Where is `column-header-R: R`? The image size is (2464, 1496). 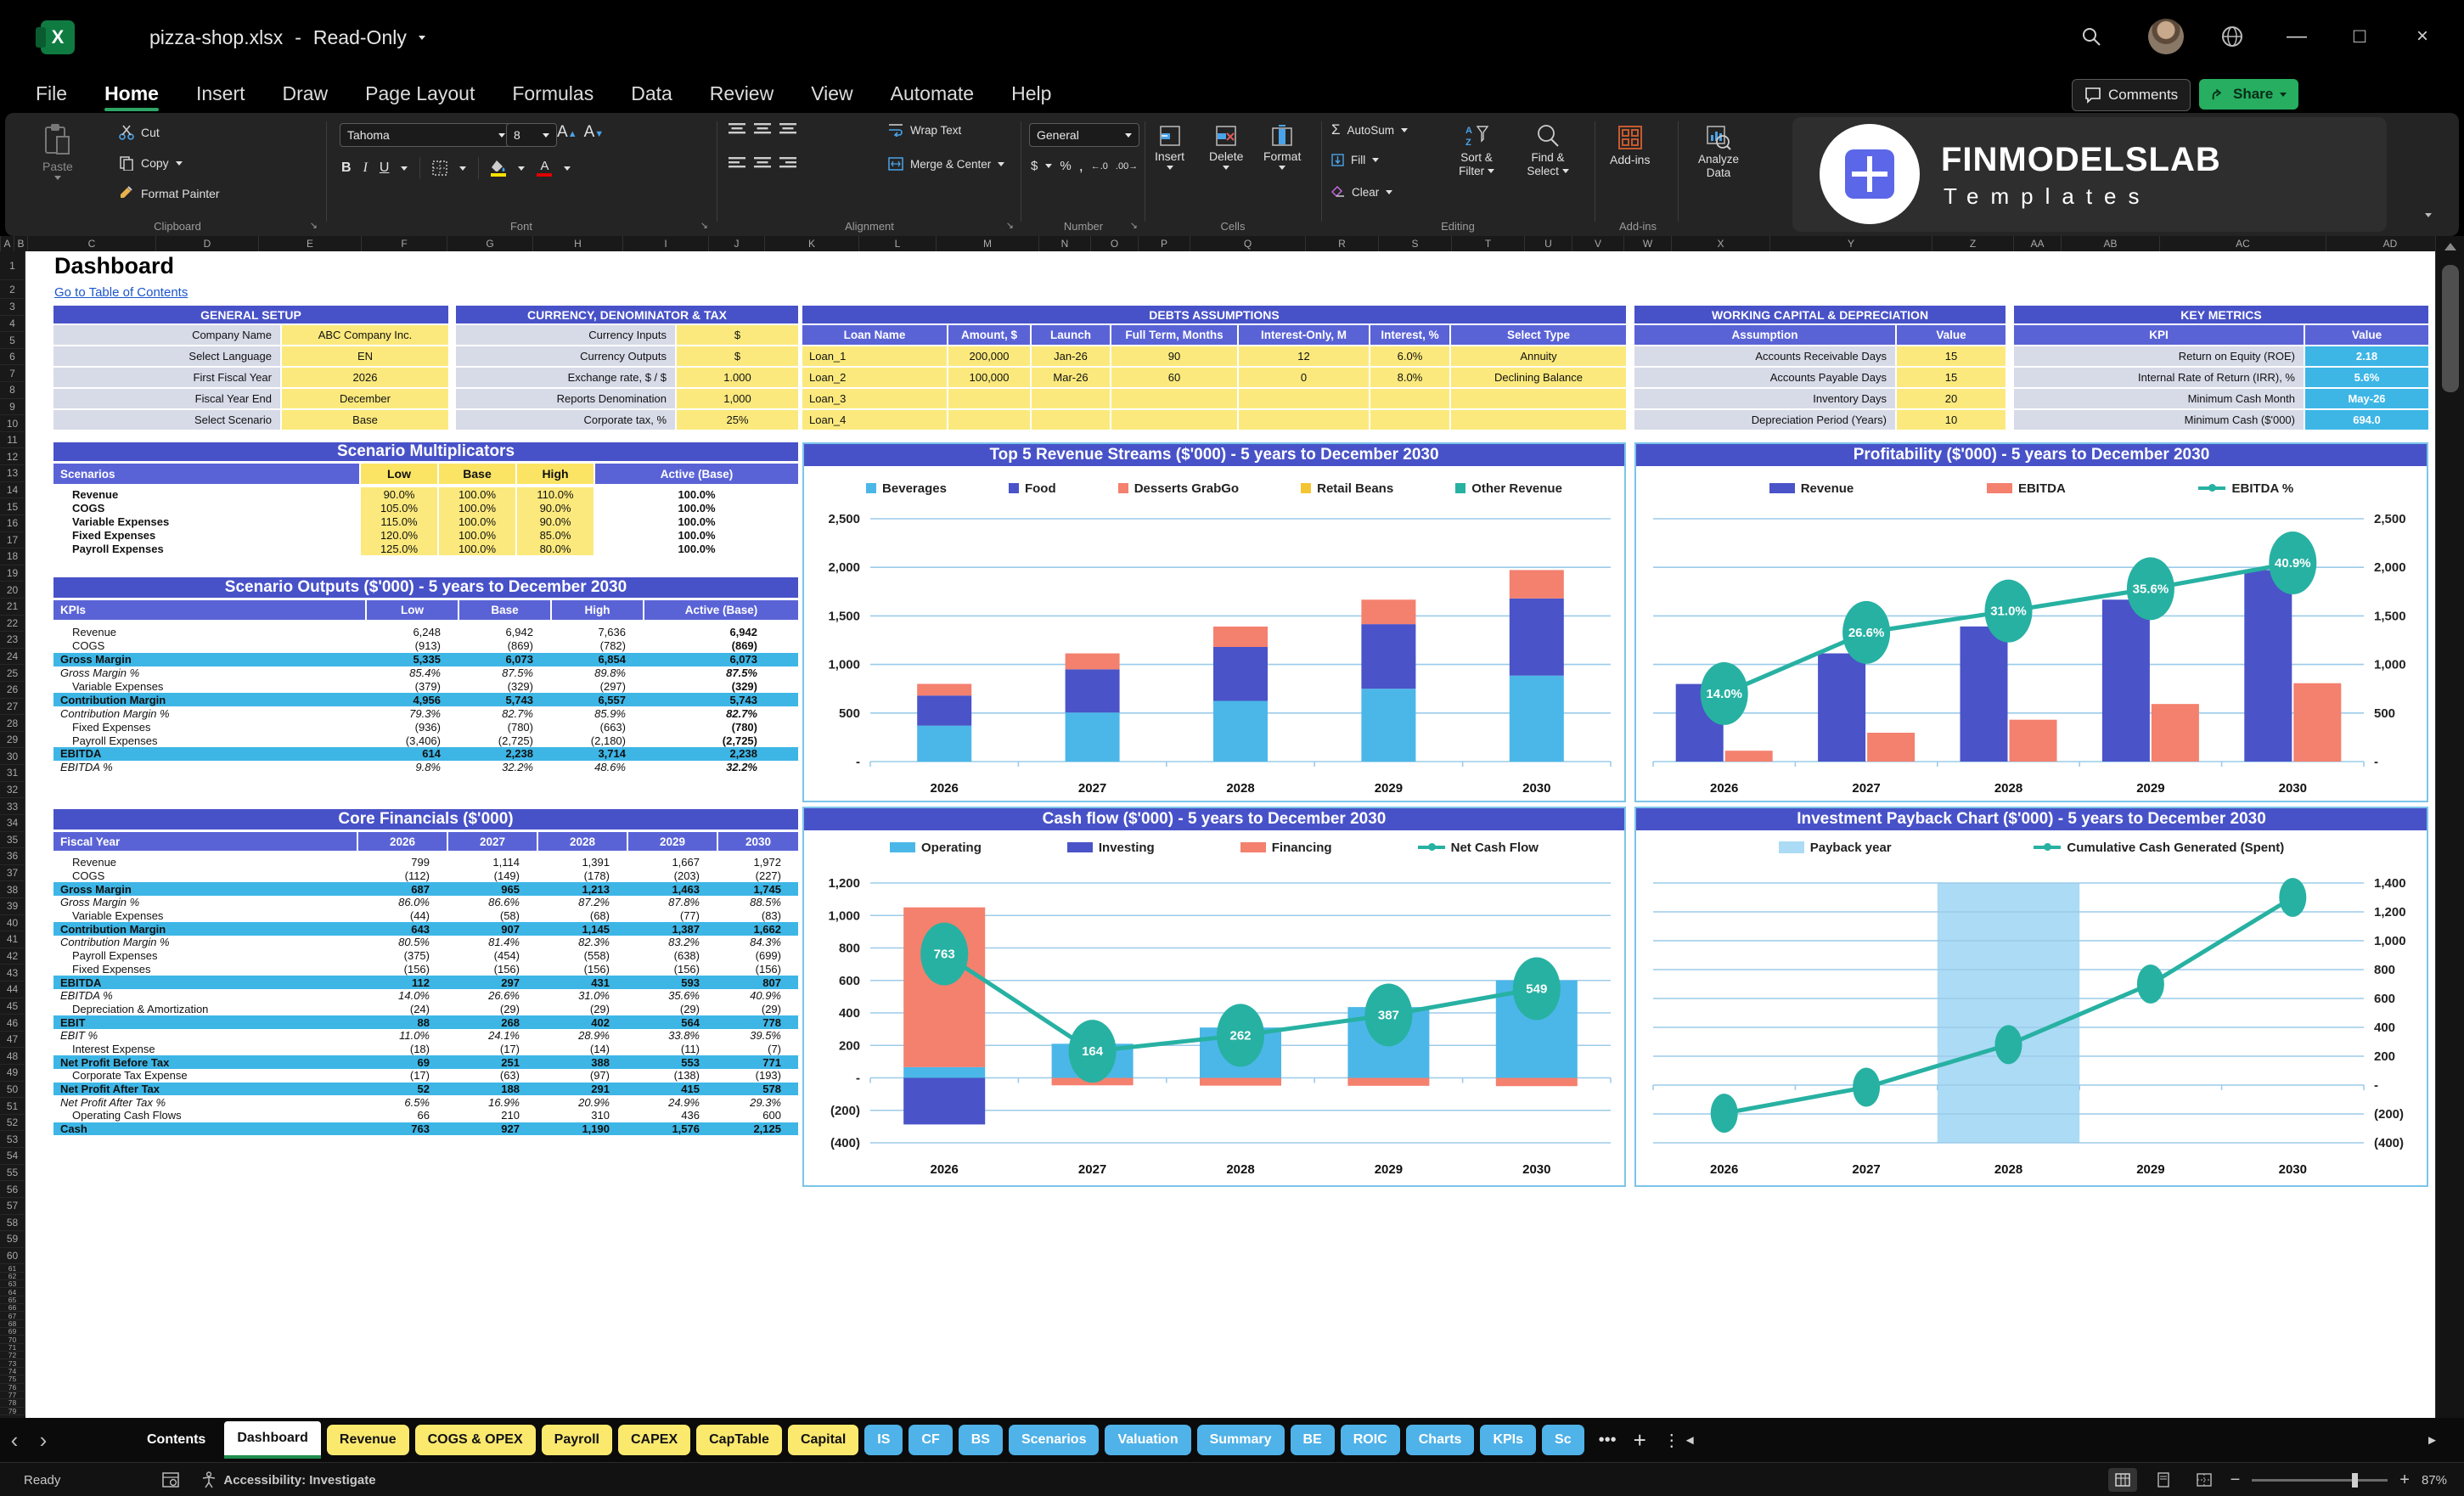
column-header-R: R is located at coordinates (1342, 243).